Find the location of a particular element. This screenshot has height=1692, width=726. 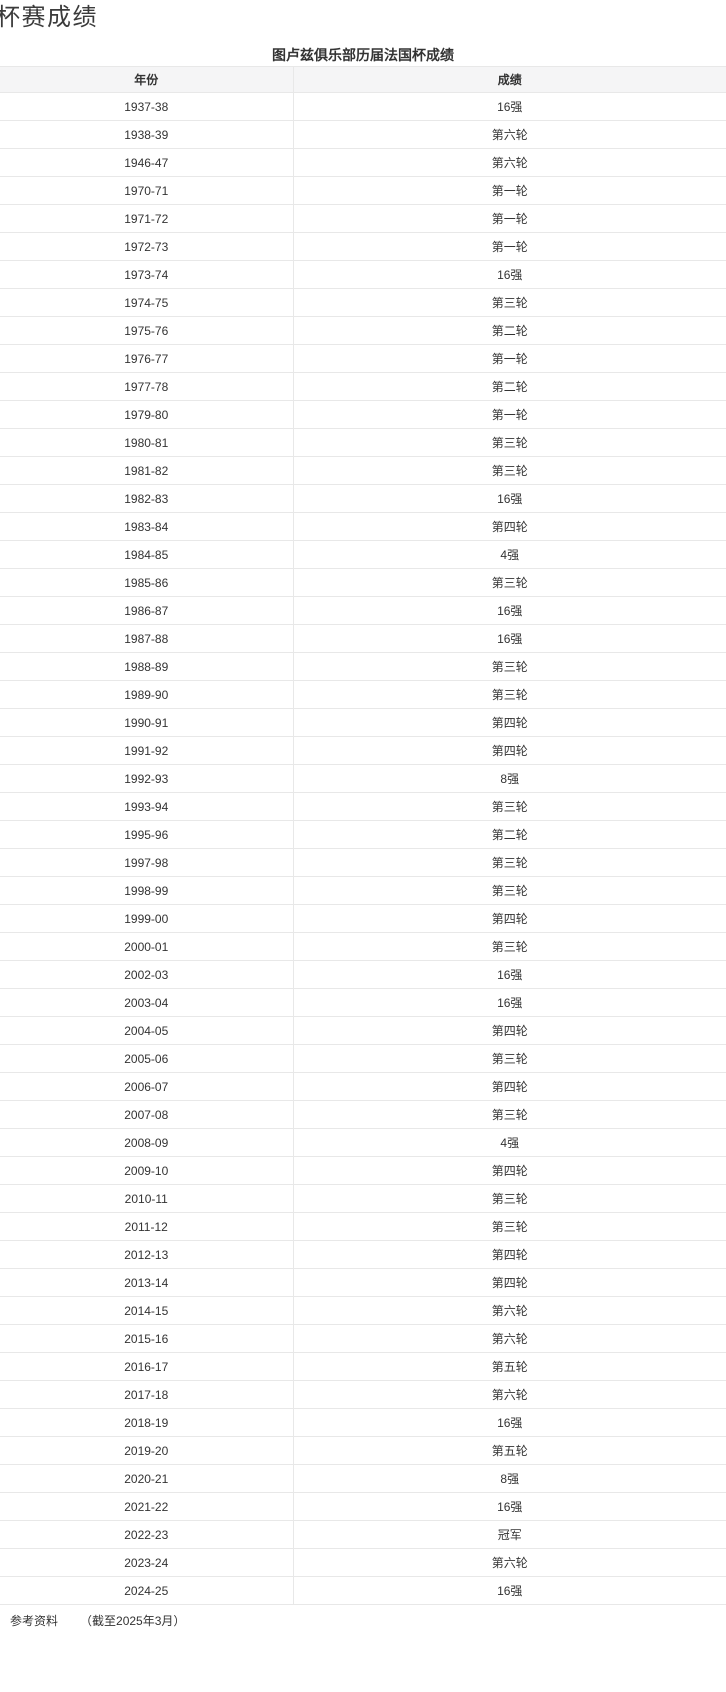

year-cell: 2003-04 is located at coordinates (147, 1002).